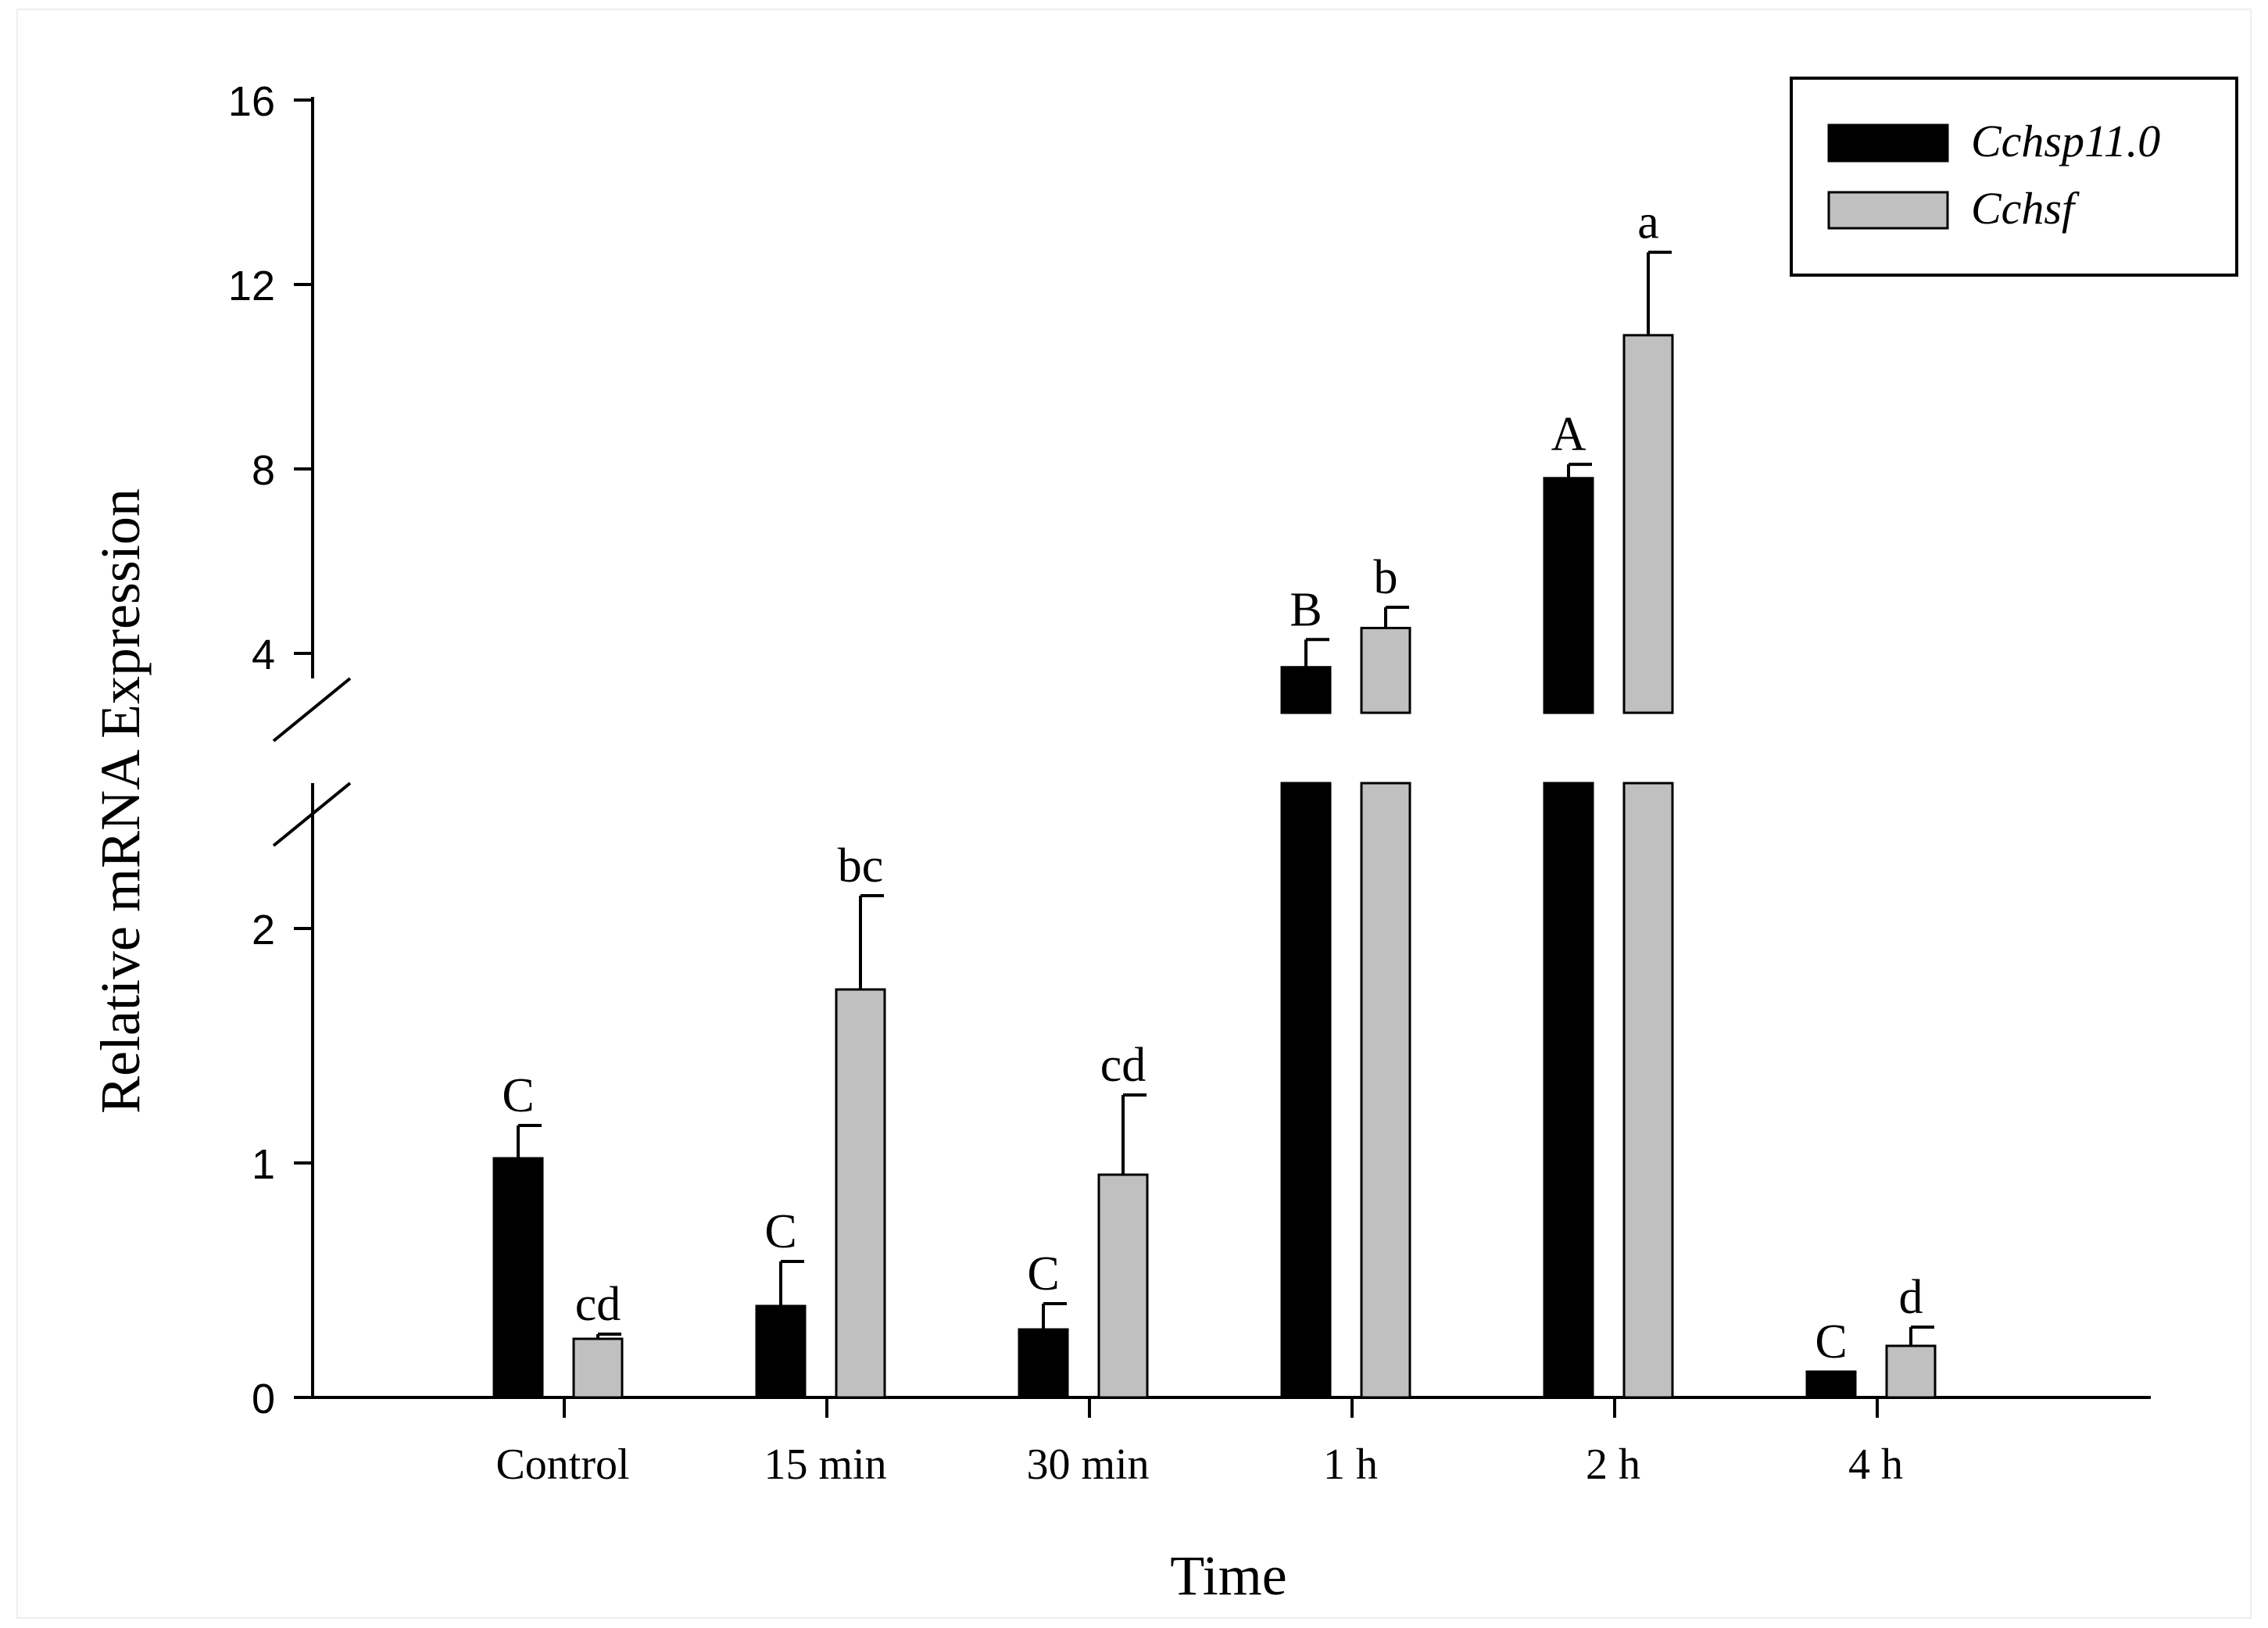 This screenshot has height=1628, width=2268. Describe the element at coordinates (1613, 1464) in the screenshot. I see `x-tick-label: 2 h` at that location.